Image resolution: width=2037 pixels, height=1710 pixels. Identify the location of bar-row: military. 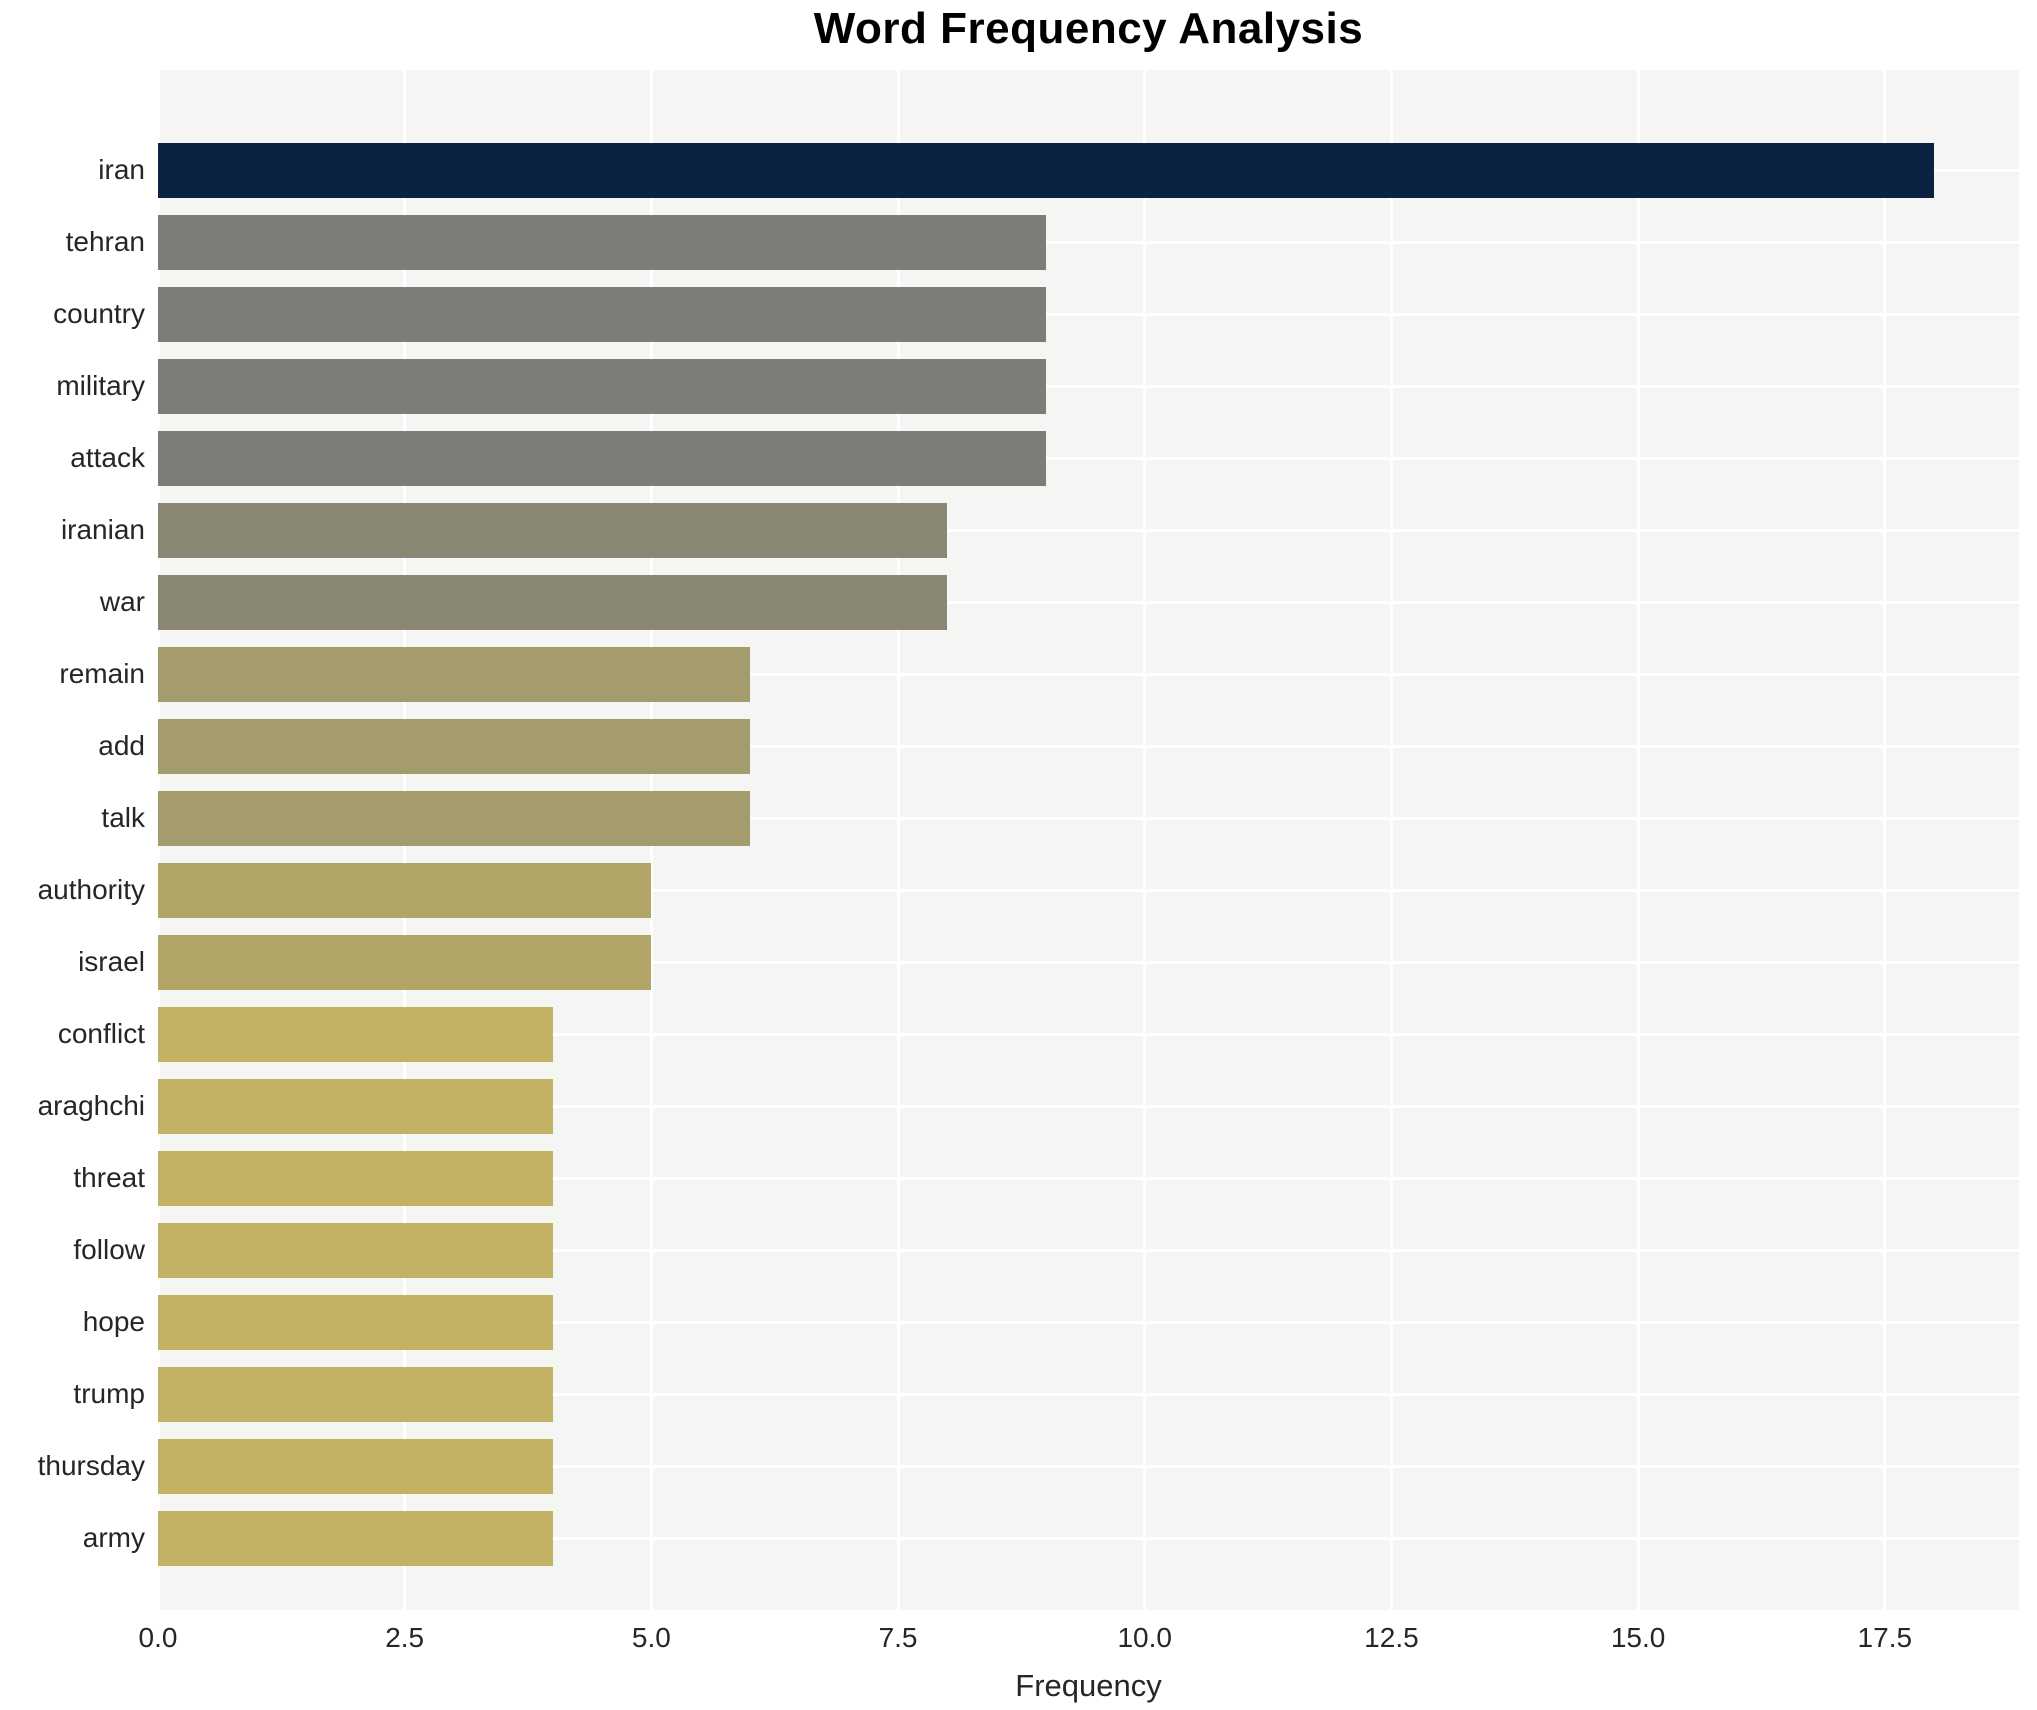
(1037, 386).